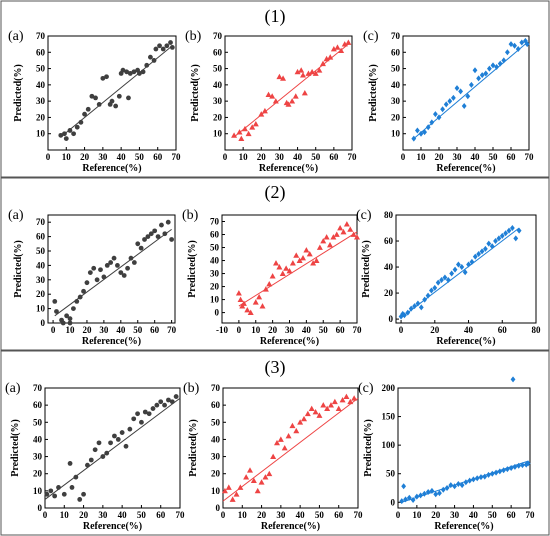 The image size is (550, 536). I want to click on y-tick-label: 20, so click(389, 293).